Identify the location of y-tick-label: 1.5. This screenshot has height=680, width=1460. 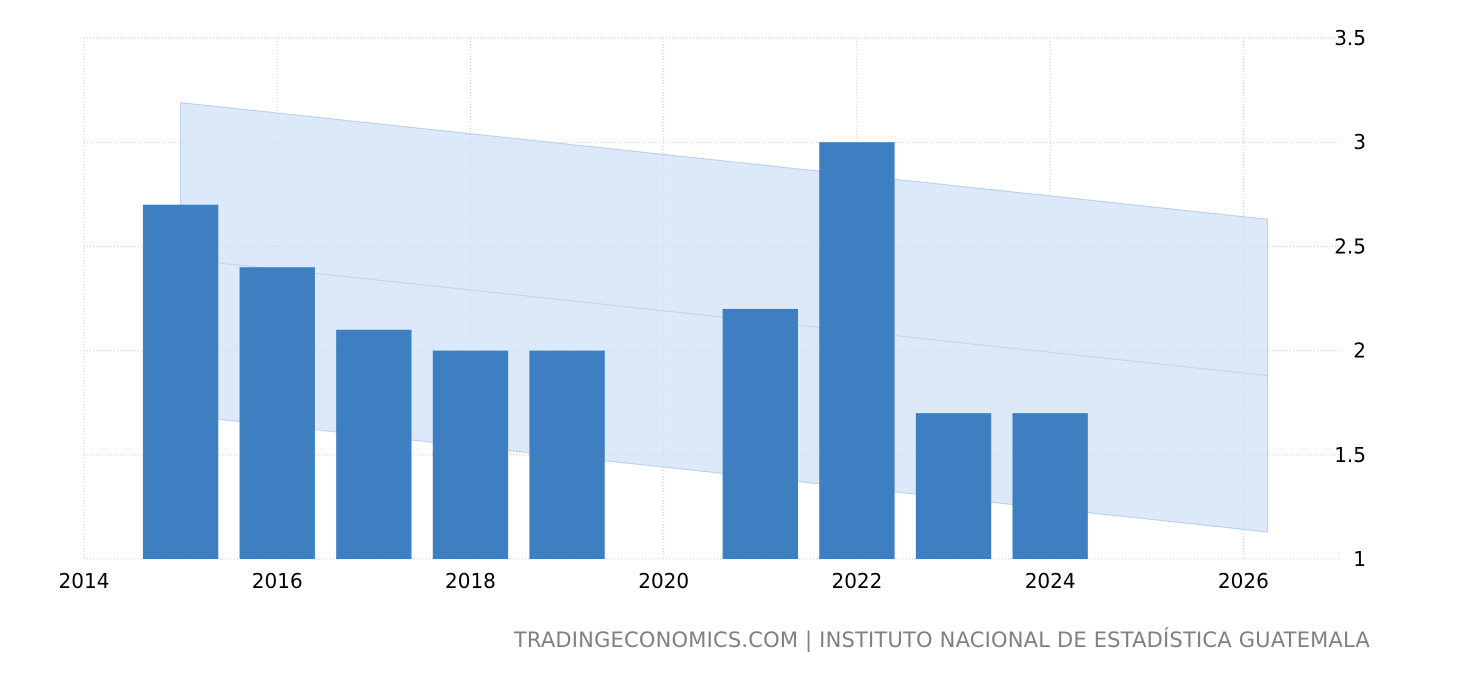
(1350, 455).